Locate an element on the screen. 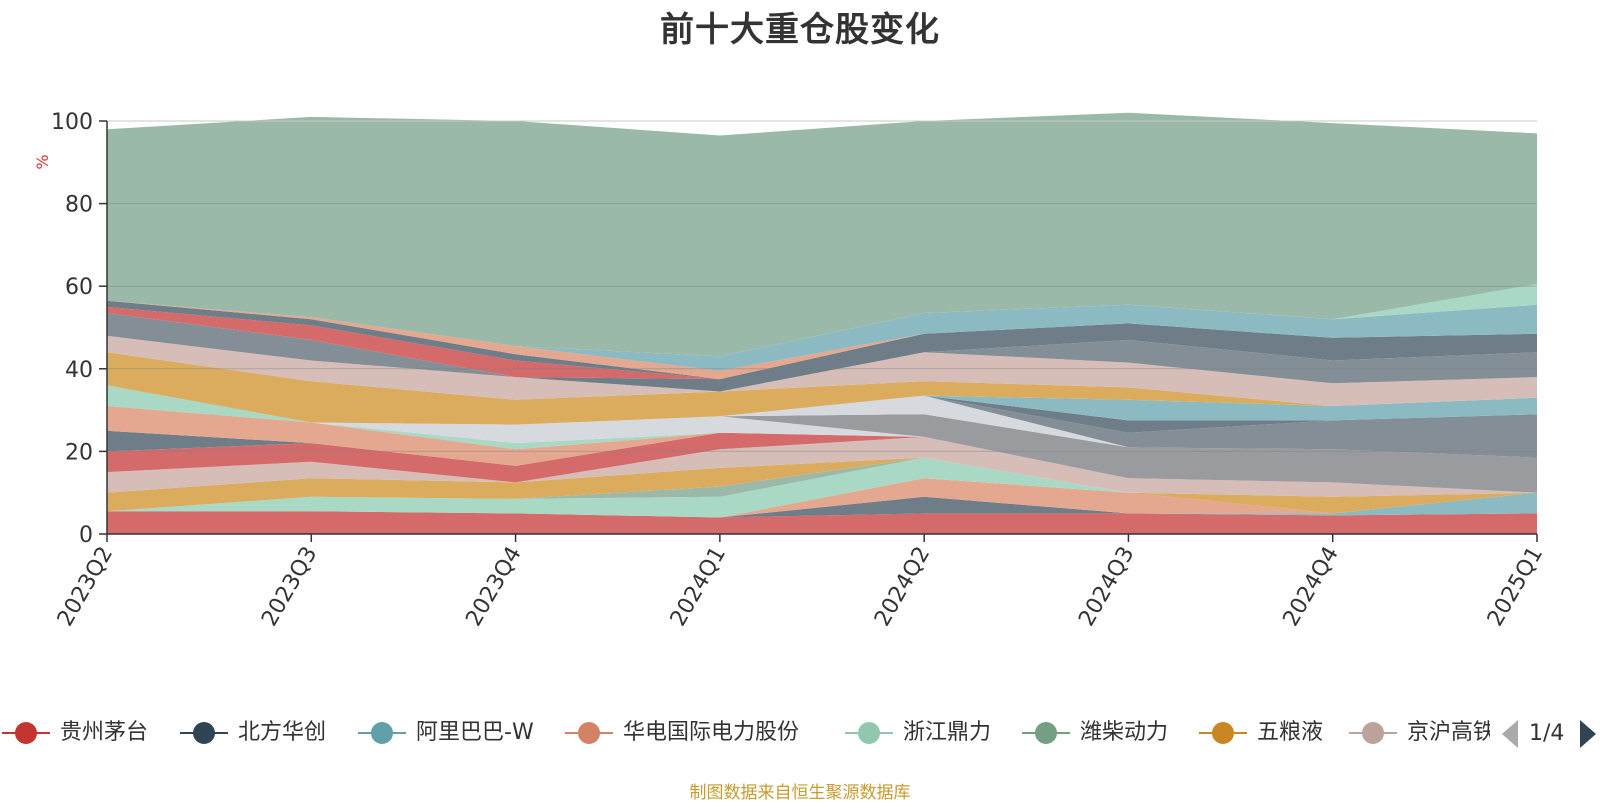 The image size is (1600, 803). legend-page-indicator: 1/4 is located at coordinates (1547, 733).